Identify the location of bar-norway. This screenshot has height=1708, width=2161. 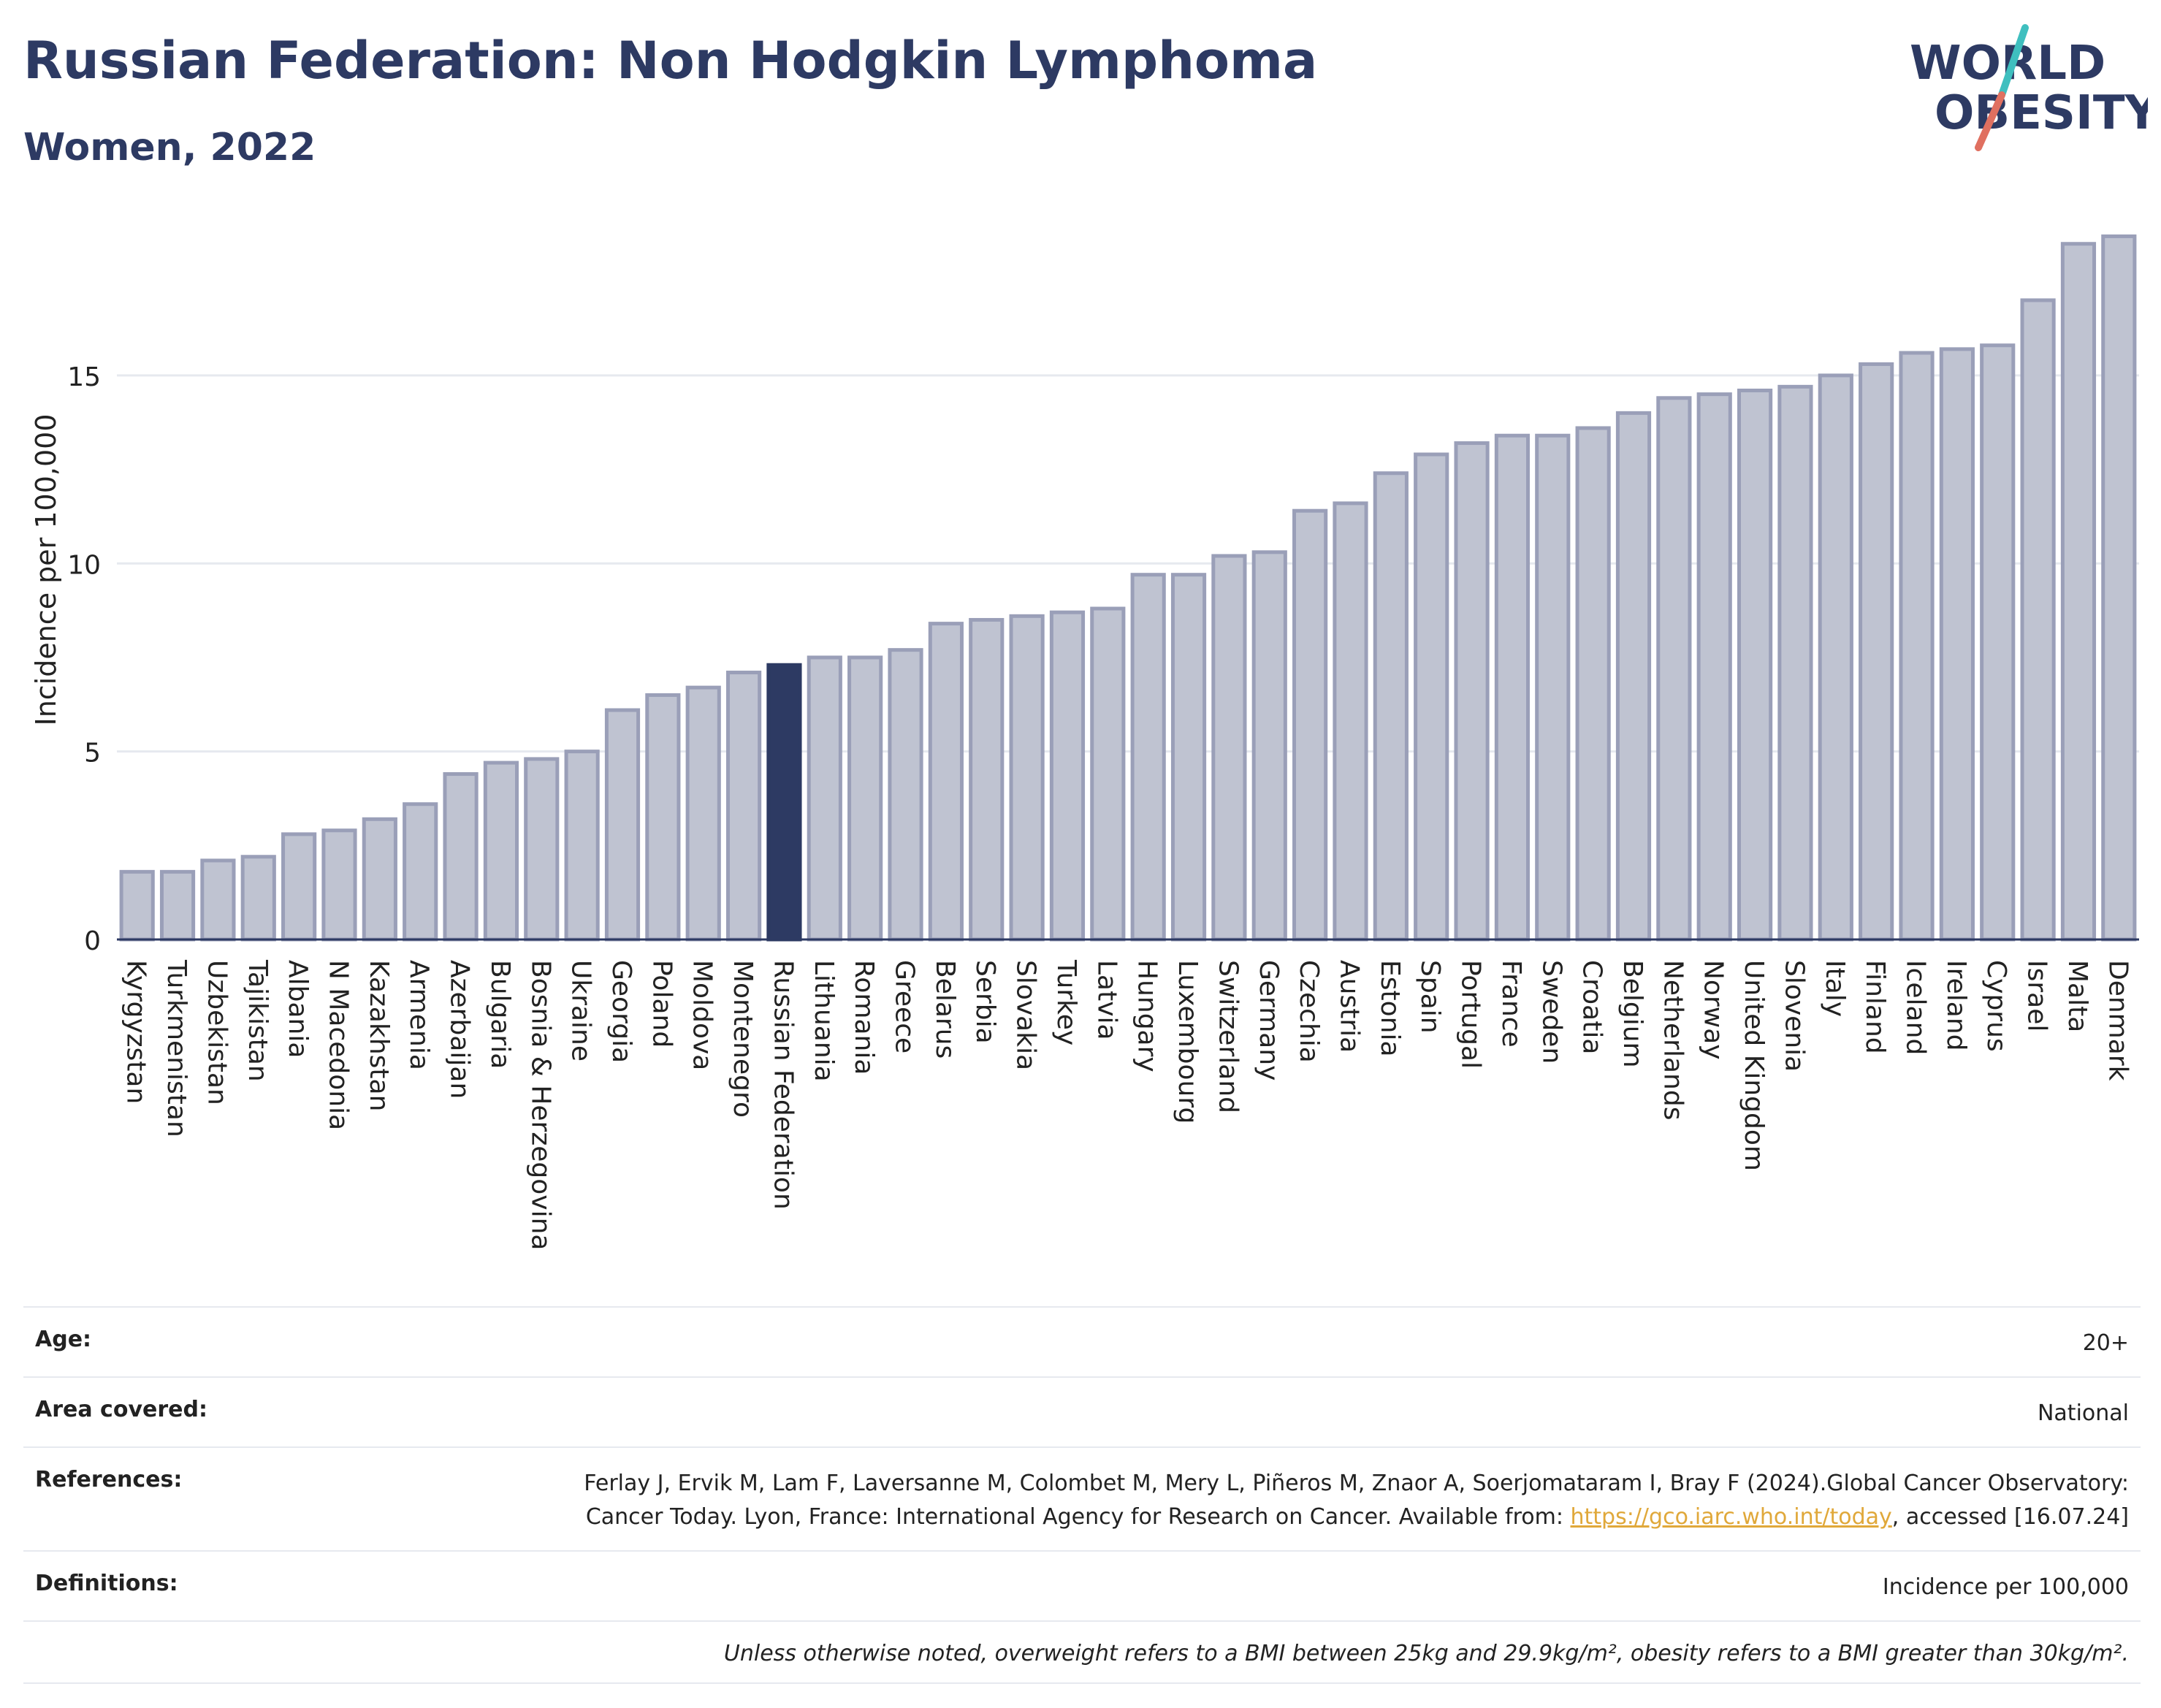
(1714, 667).